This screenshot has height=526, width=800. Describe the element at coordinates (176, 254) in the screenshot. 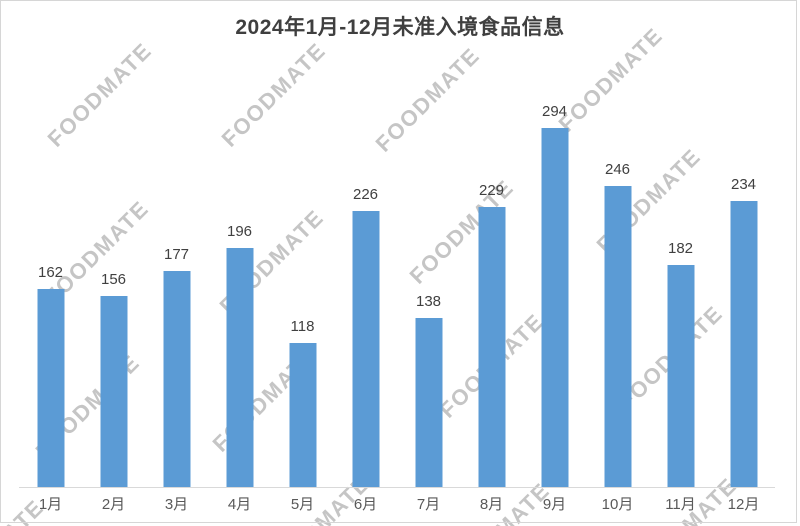

I see `bar-value-label: 177` at that location.